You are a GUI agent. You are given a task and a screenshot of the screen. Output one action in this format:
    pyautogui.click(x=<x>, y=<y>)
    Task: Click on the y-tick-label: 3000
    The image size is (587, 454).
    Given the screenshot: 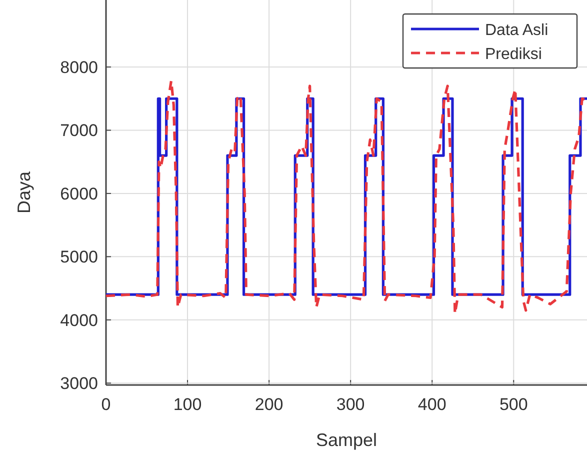 What is the action you would take?
    pyautogui.click(x=79, y=384)
    